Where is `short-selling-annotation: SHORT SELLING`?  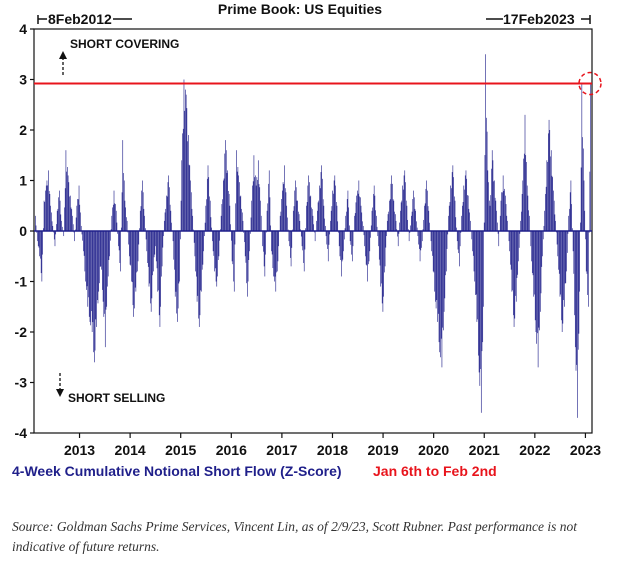 short-selling-annotation: SHORT SELLING is located at coordinates (110, 389).